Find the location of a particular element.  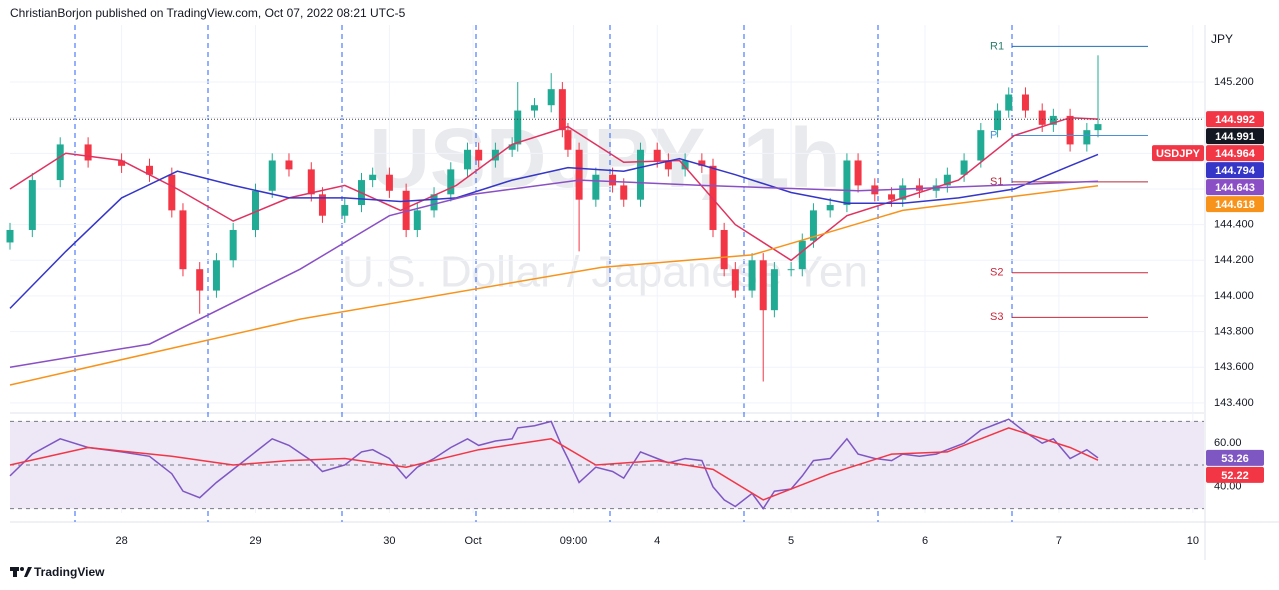

symbol-badge is located at coordinates (1178, 153).